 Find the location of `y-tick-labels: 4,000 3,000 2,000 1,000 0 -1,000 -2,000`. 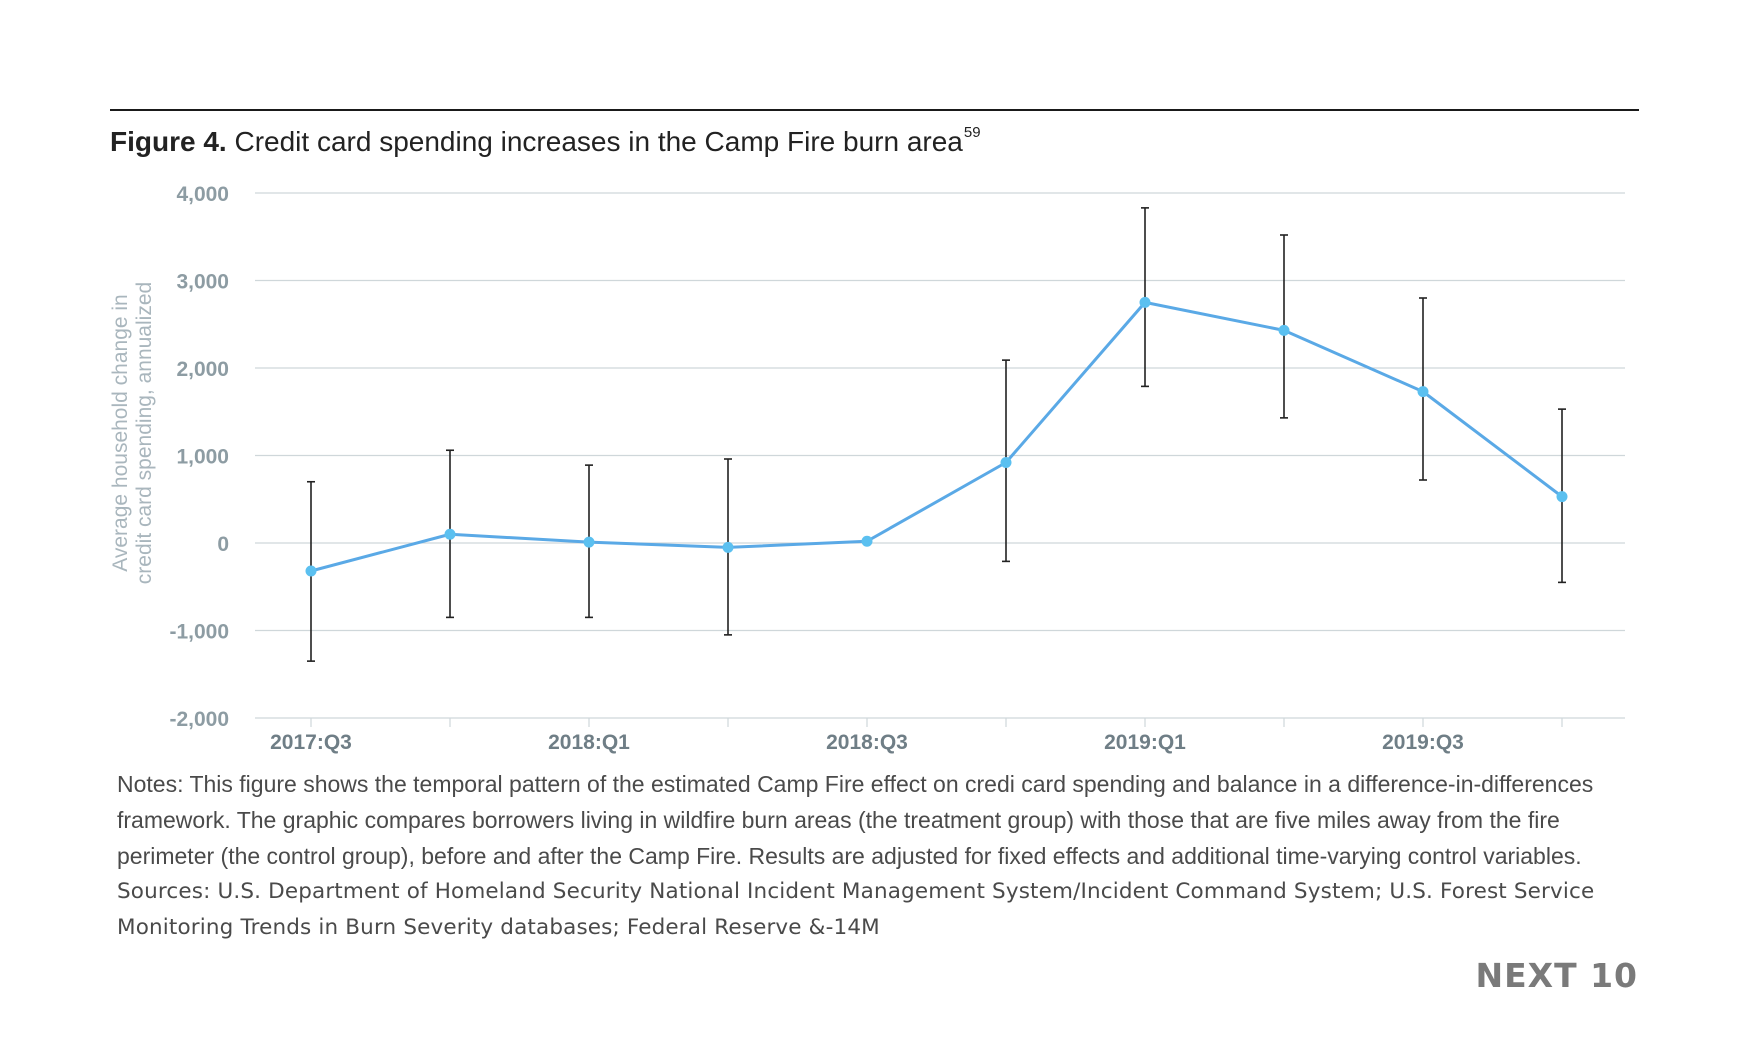

y-tick-labels: 4,000 3,000 2,000 1,000 0 -1,000 -2,000 is located at coordinates (199, 457).